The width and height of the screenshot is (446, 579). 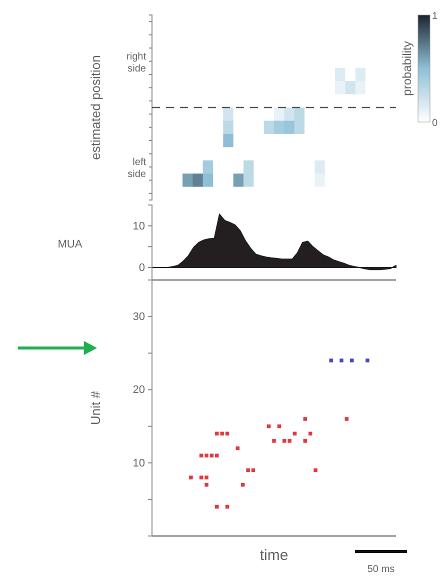 What do you see at coordinates (435, 16) in the screenshot?
I see `color-bar-label: 1` at bounding box center [435, 16].